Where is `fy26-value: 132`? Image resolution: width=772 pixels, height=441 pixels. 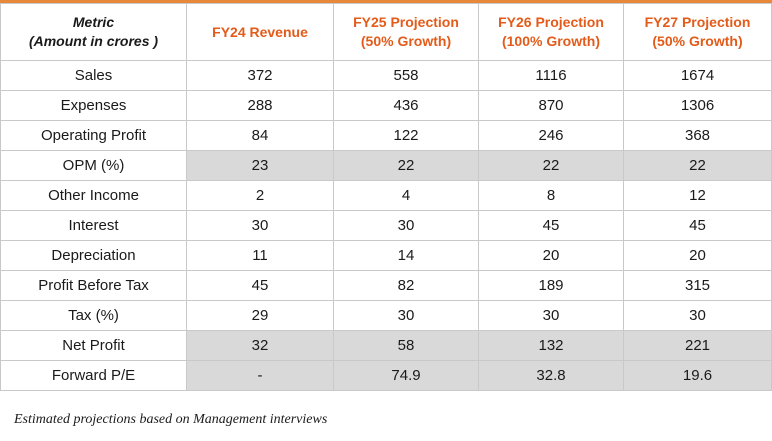
fy26-value: 132 is located at coordinates (551, 345).